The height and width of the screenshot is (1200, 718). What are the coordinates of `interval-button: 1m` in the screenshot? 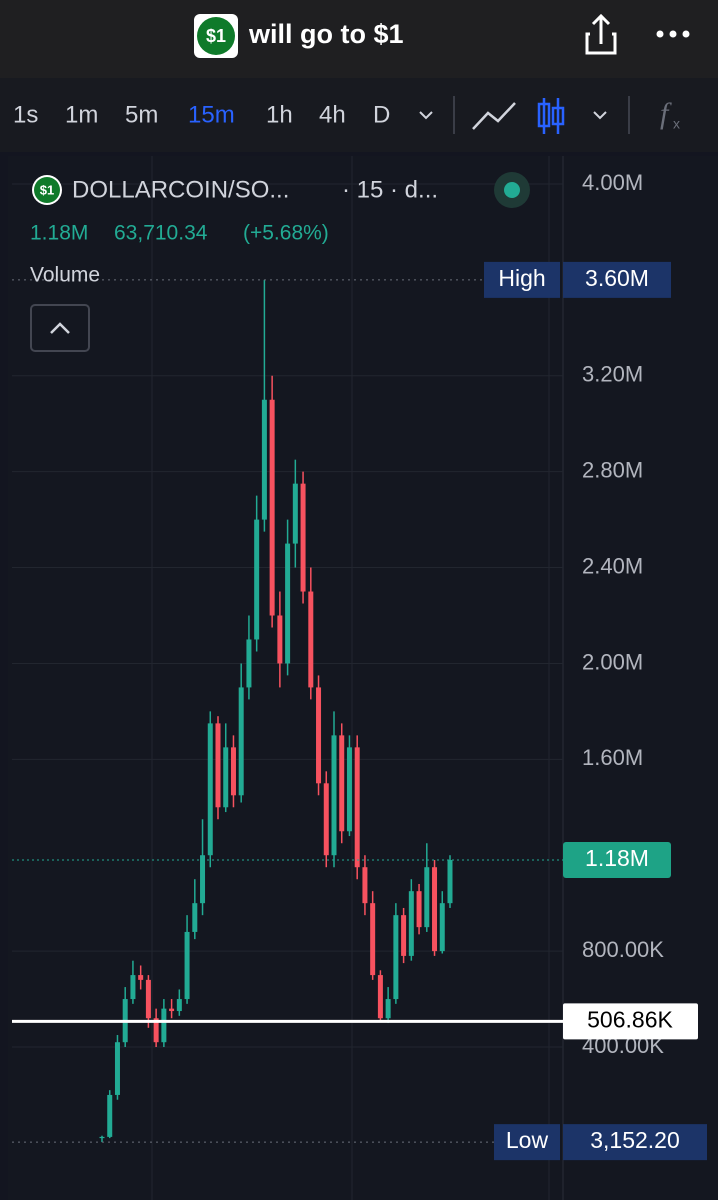 It's located at (81, 114).